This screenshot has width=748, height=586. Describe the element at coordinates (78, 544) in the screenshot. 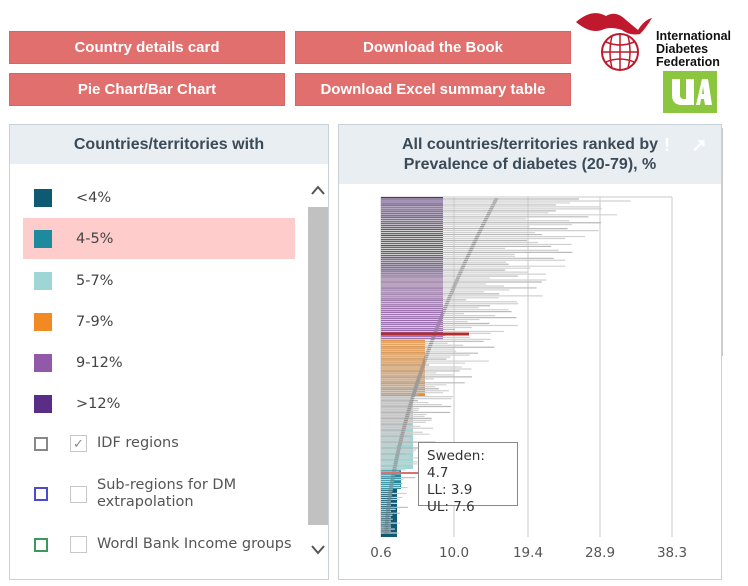

I see `income-groups-checkbox` at that location.